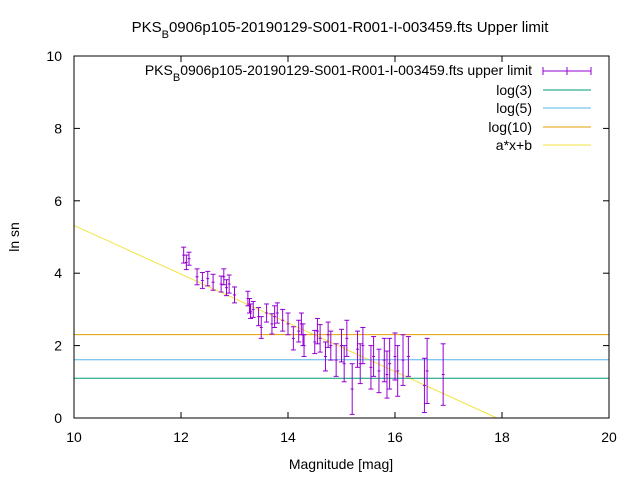  What do you see at coordinates (514, 145) in the screenshot?
I see `legend-label-fit: a*x+b` at bounding box center [514, 145].